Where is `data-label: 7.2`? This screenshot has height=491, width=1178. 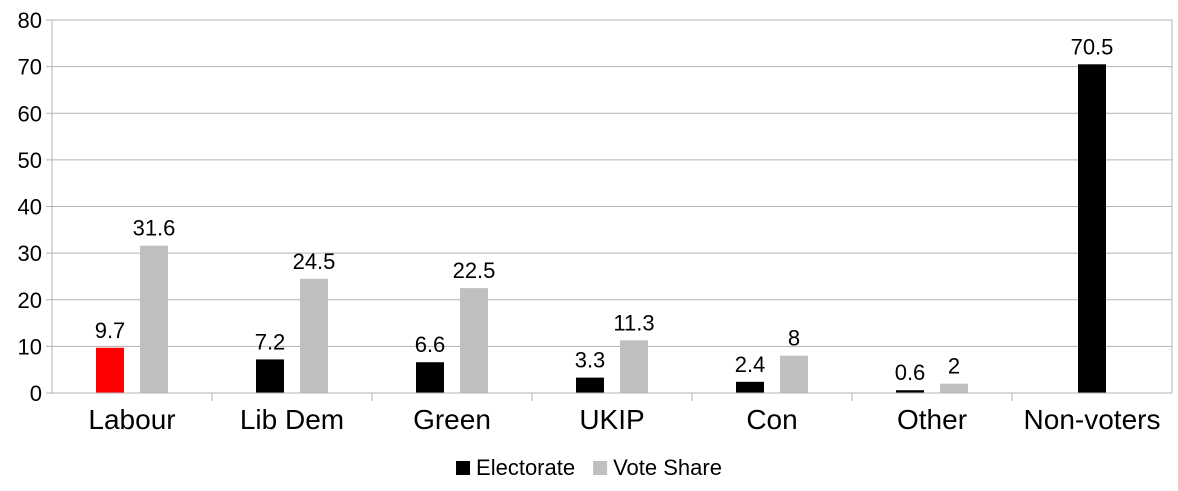
data-label: 7.2 is located at coordinates (270, 341).